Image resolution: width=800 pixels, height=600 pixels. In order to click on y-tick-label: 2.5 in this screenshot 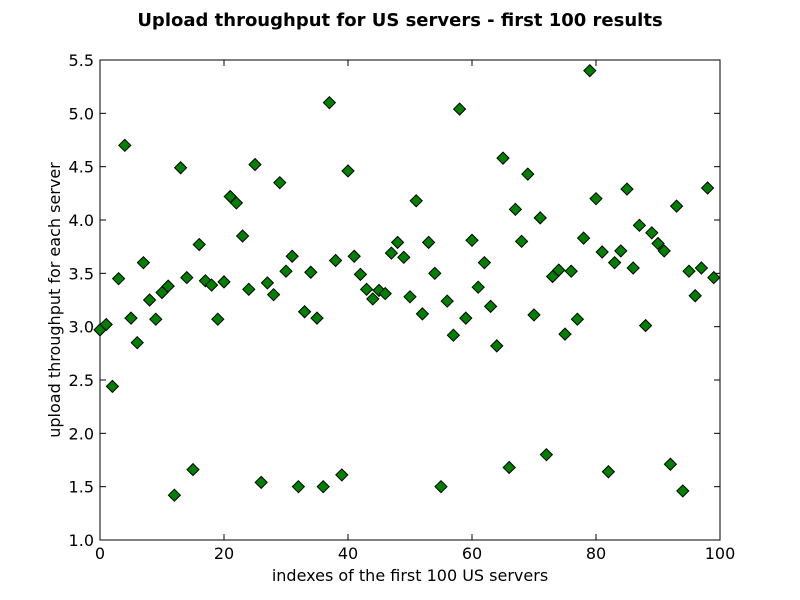, I will do `click(81, 380)`.